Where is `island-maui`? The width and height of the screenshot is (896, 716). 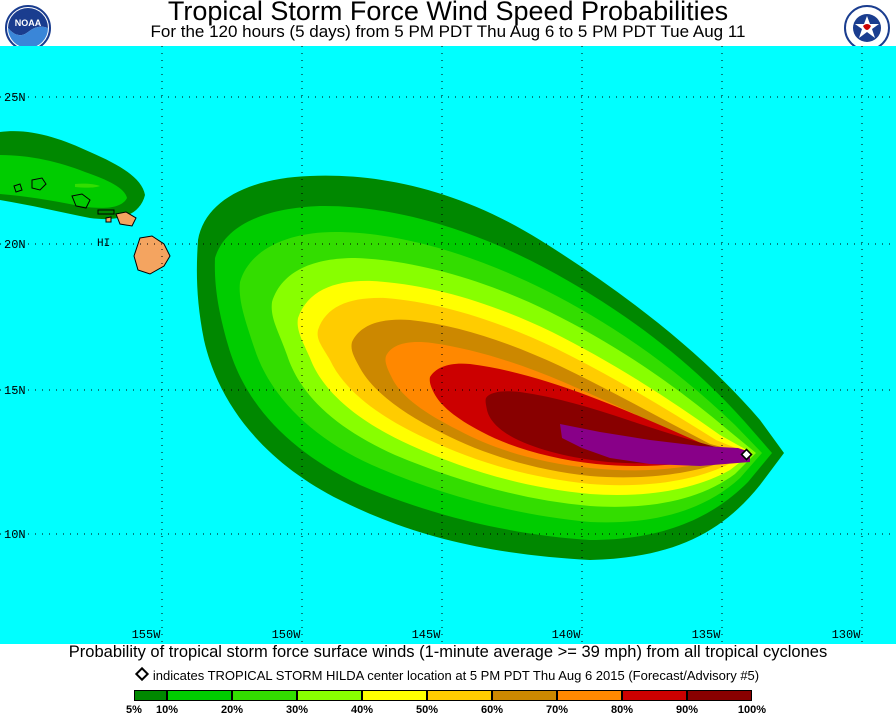 island-maui is located at coordinates (126, 219).